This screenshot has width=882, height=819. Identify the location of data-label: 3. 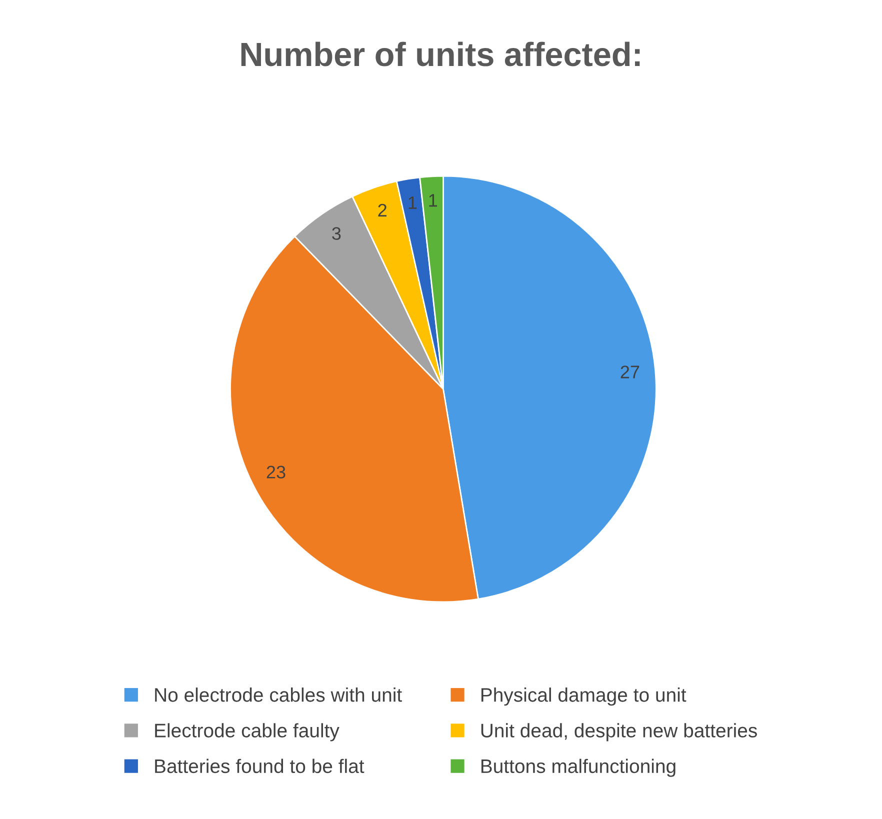
(336, 233).